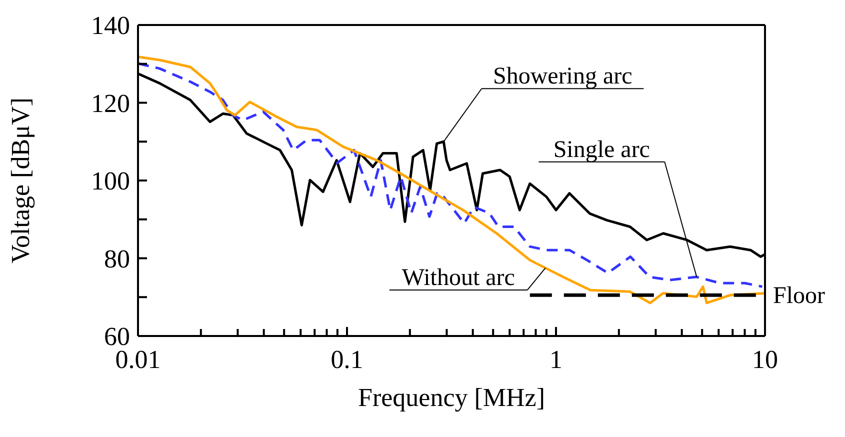  Describe the element at coordinates (799, 296) in the screenshot. I see `annotation: Floor` at that location.